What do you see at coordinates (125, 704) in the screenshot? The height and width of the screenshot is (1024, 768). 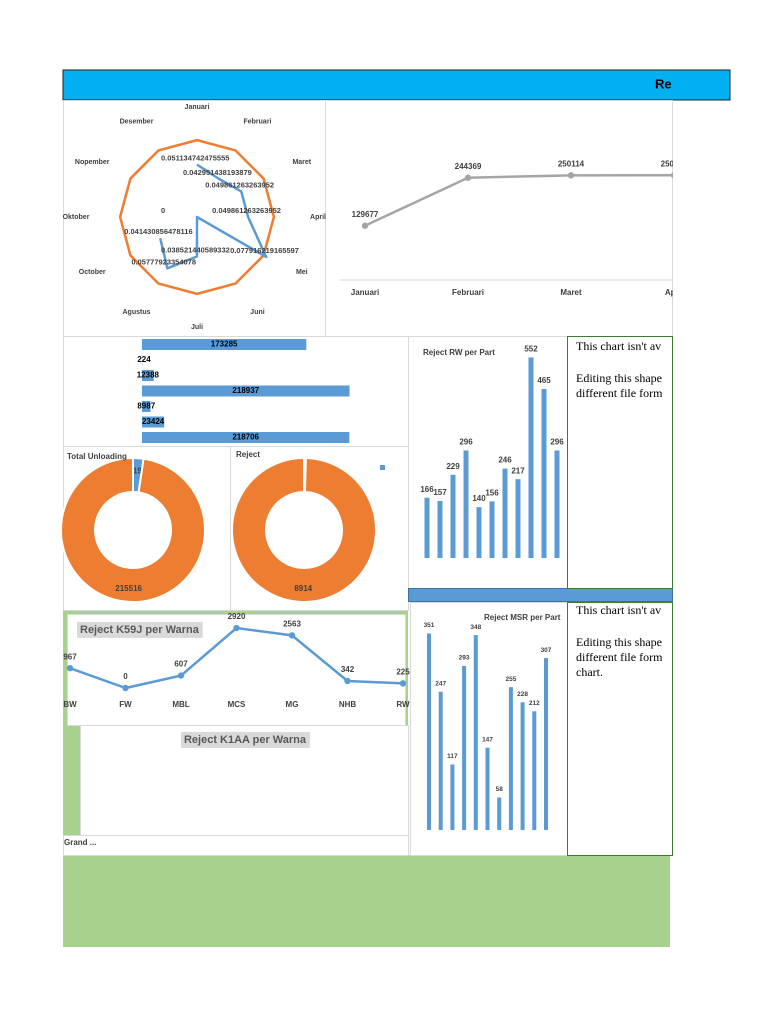 I see `x-tick-label: FW` at bounding box center [125, 704].